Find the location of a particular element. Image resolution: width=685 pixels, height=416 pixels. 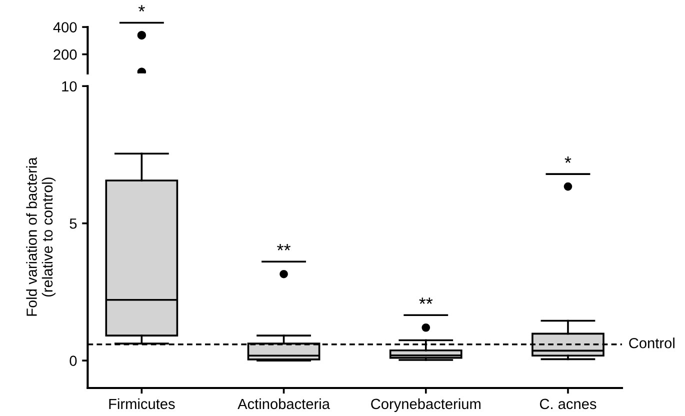

x-tick-label: C. acnes is located at coordinates (568, 404).